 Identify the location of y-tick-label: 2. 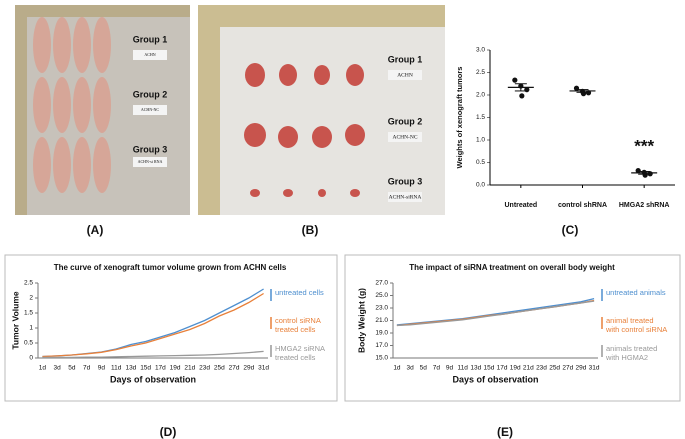
(31, 298).